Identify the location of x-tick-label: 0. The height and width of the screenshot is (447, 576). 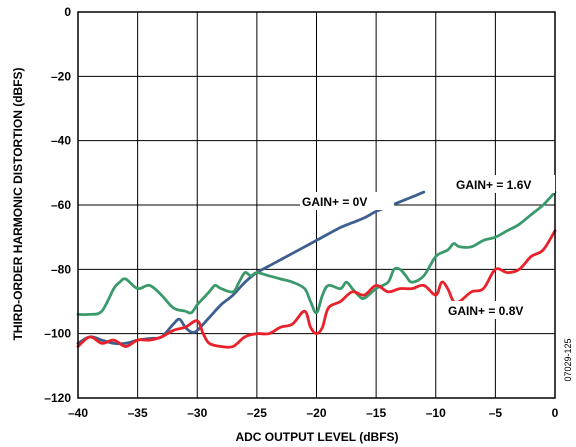
(555, 413).